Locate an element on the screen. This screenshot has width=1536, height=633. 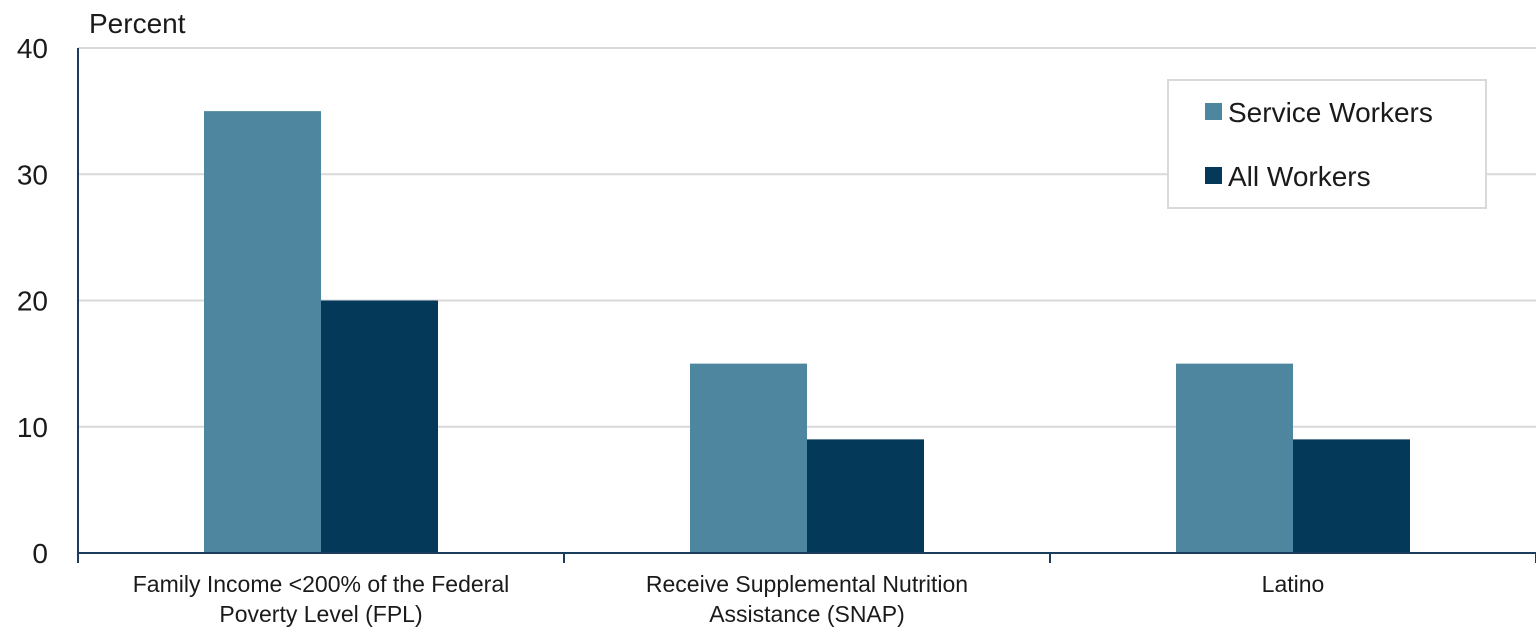
x-tick-label: Latino is located at coordinates (1293, 584).